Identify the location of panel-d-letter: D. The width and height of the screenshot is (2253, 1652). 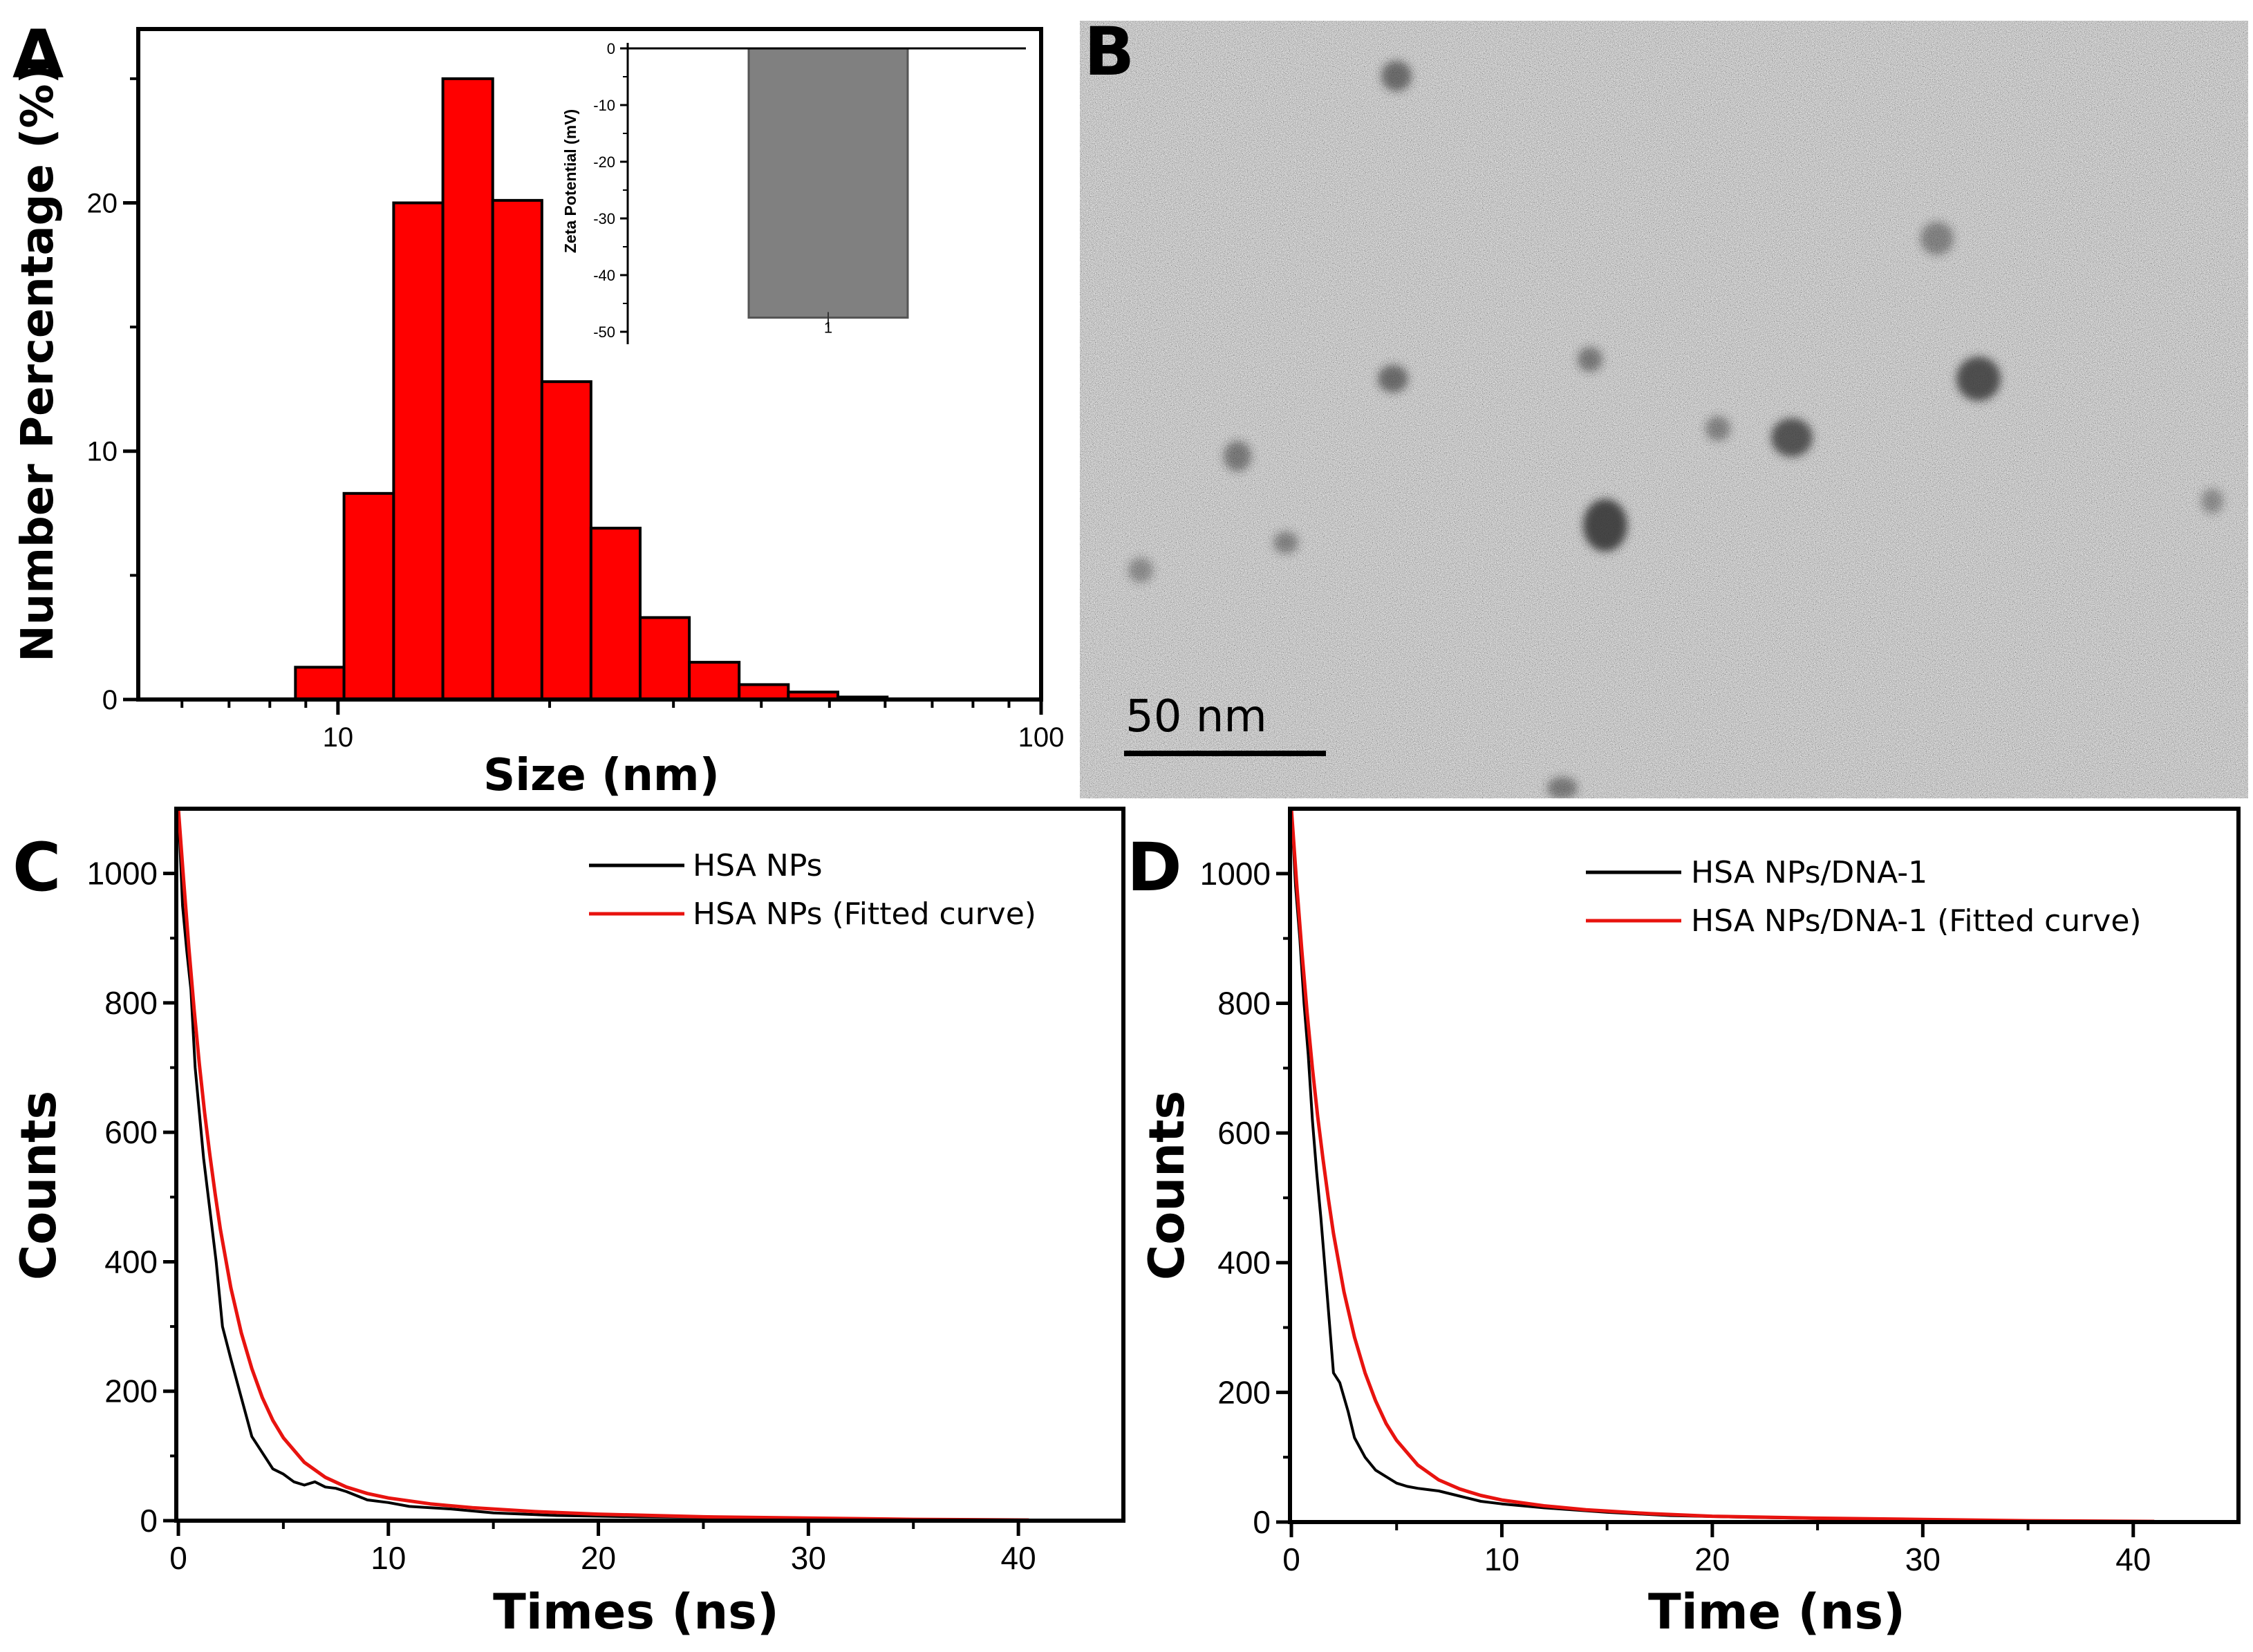
(1154, 868).